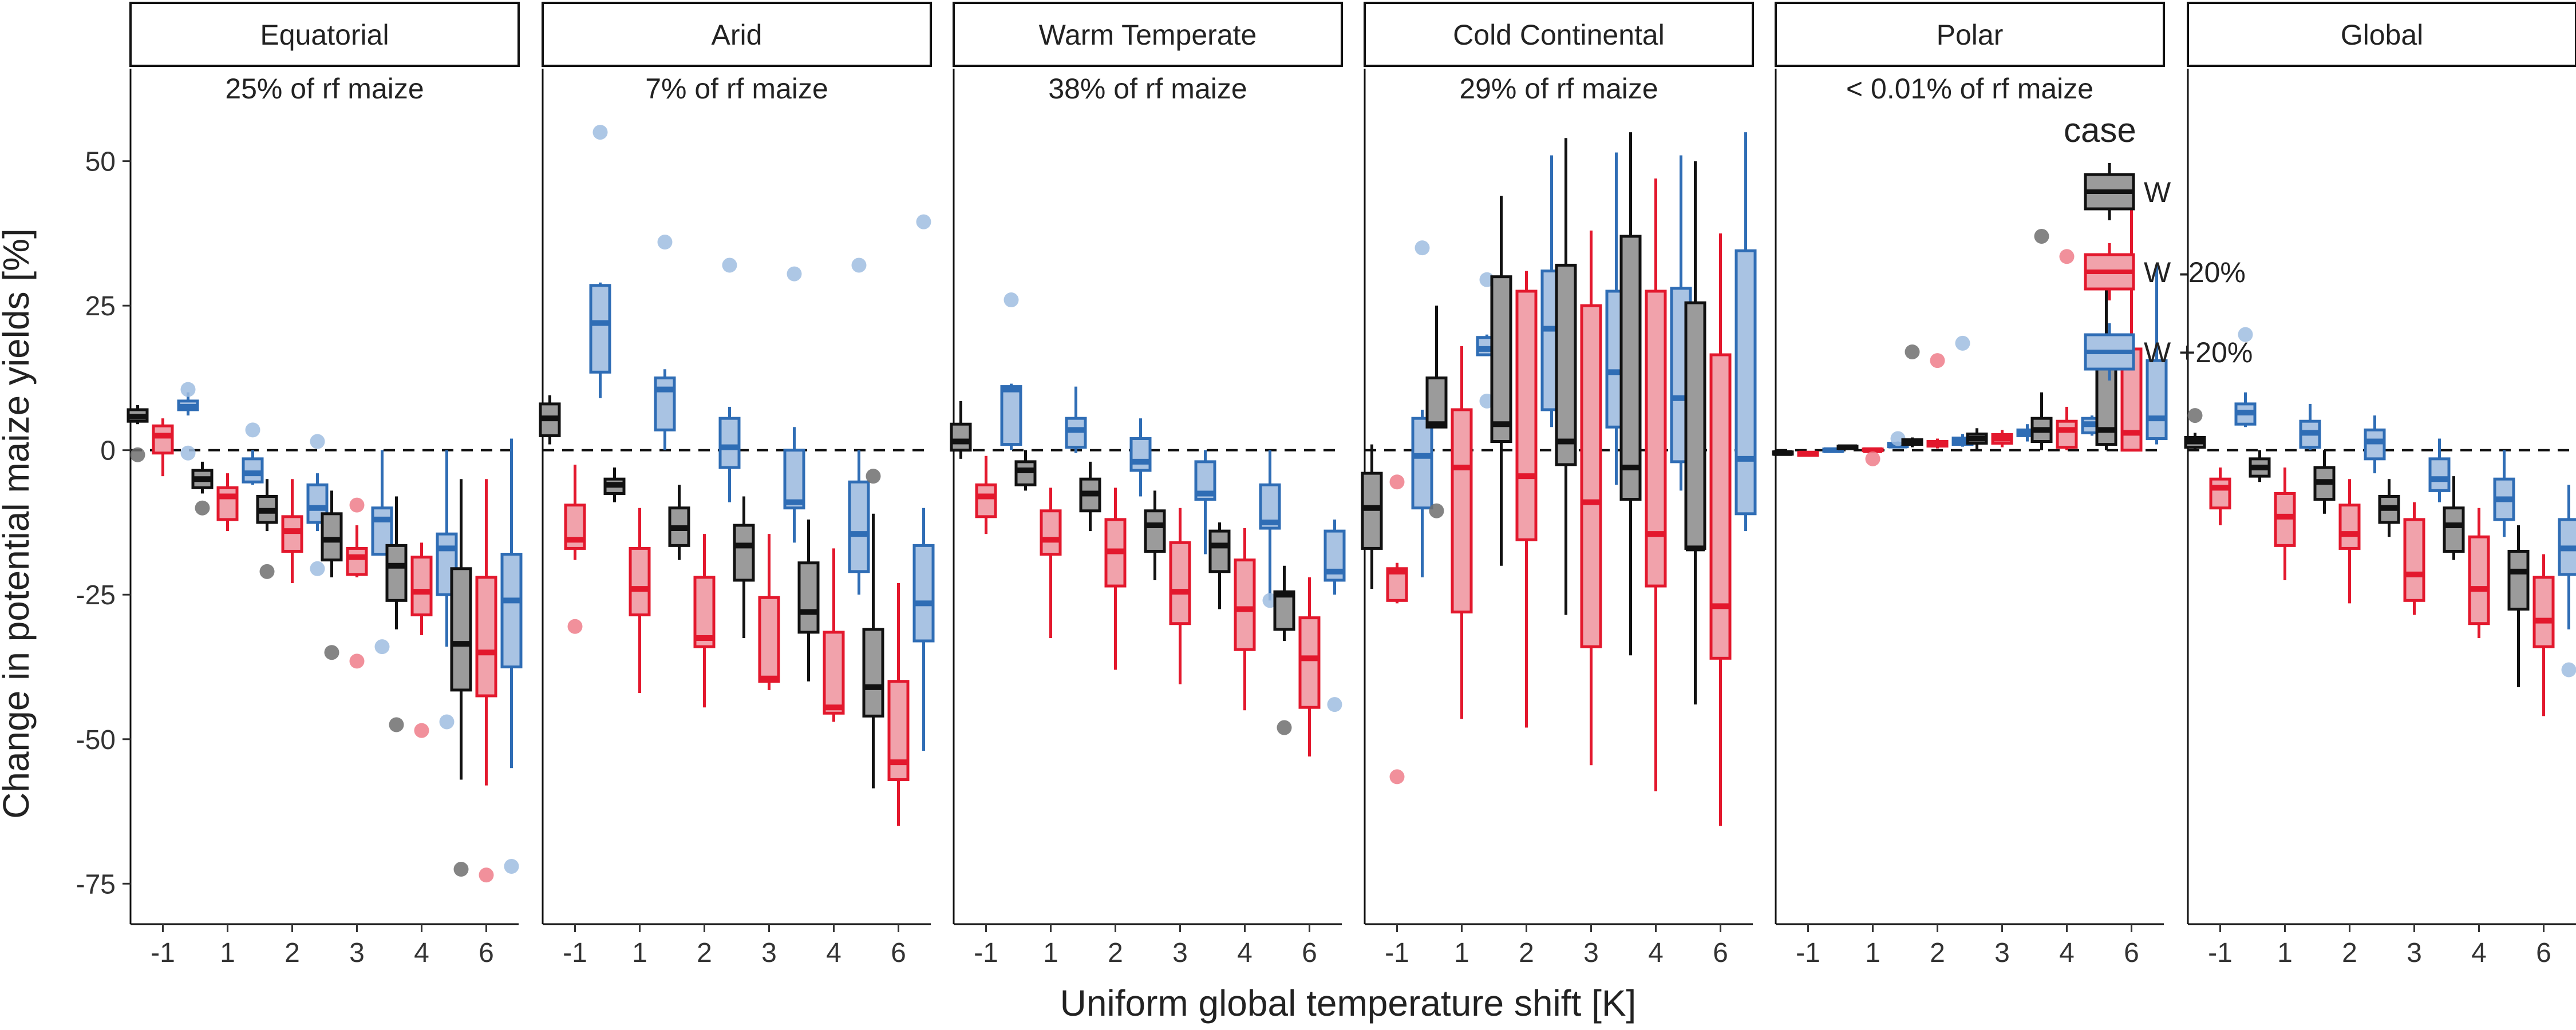  What do you see at coordinates (421, 953) in the screenshot?
I see `x-tick-label: 4` at bounding box center [421, 953].